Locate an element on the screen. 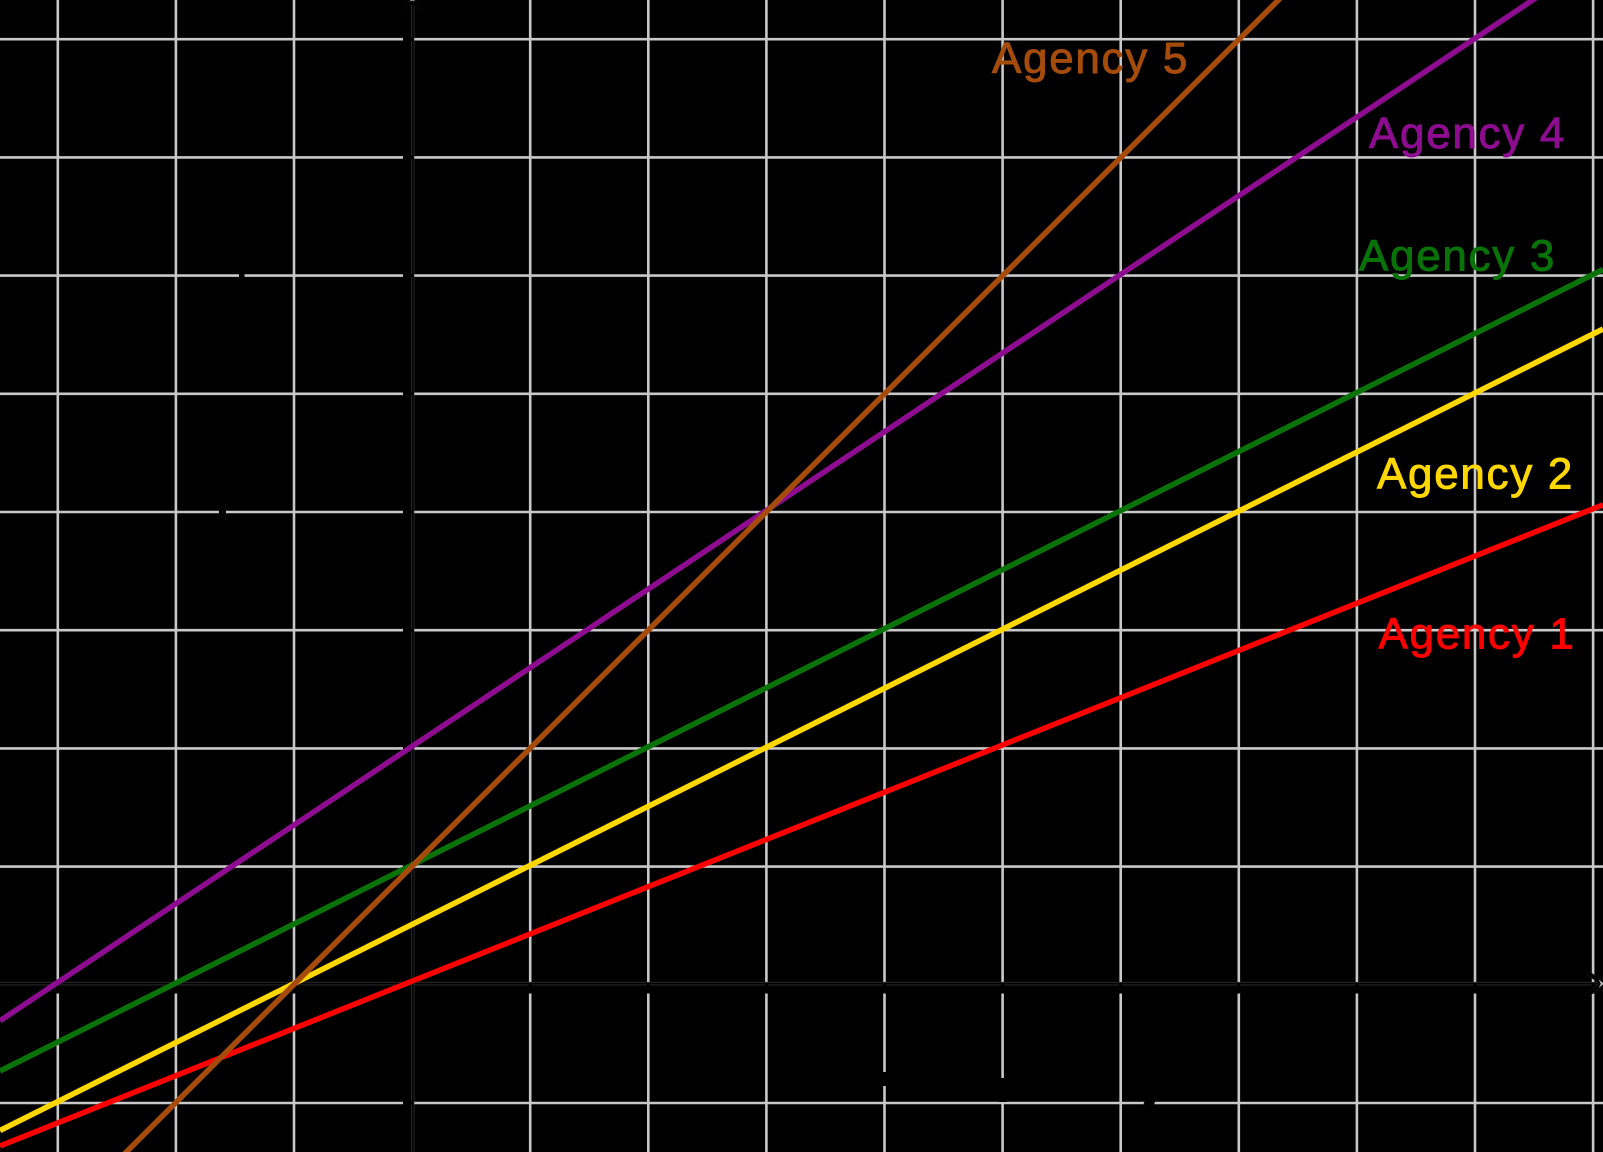 This screenshot has height=1152, width=1603. svg-text: Agency 1 is located at coordinates (1477, 633).